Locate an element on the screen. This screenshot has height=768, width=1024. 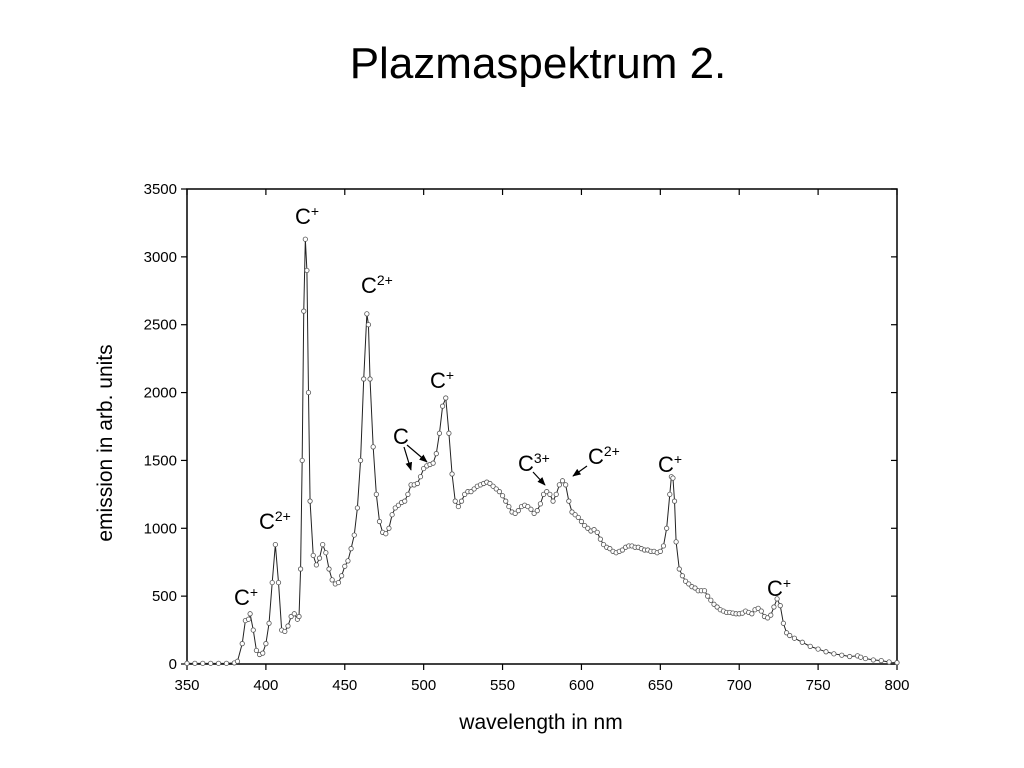
x-tick-label: 400 is located at coordinates (265, 685).